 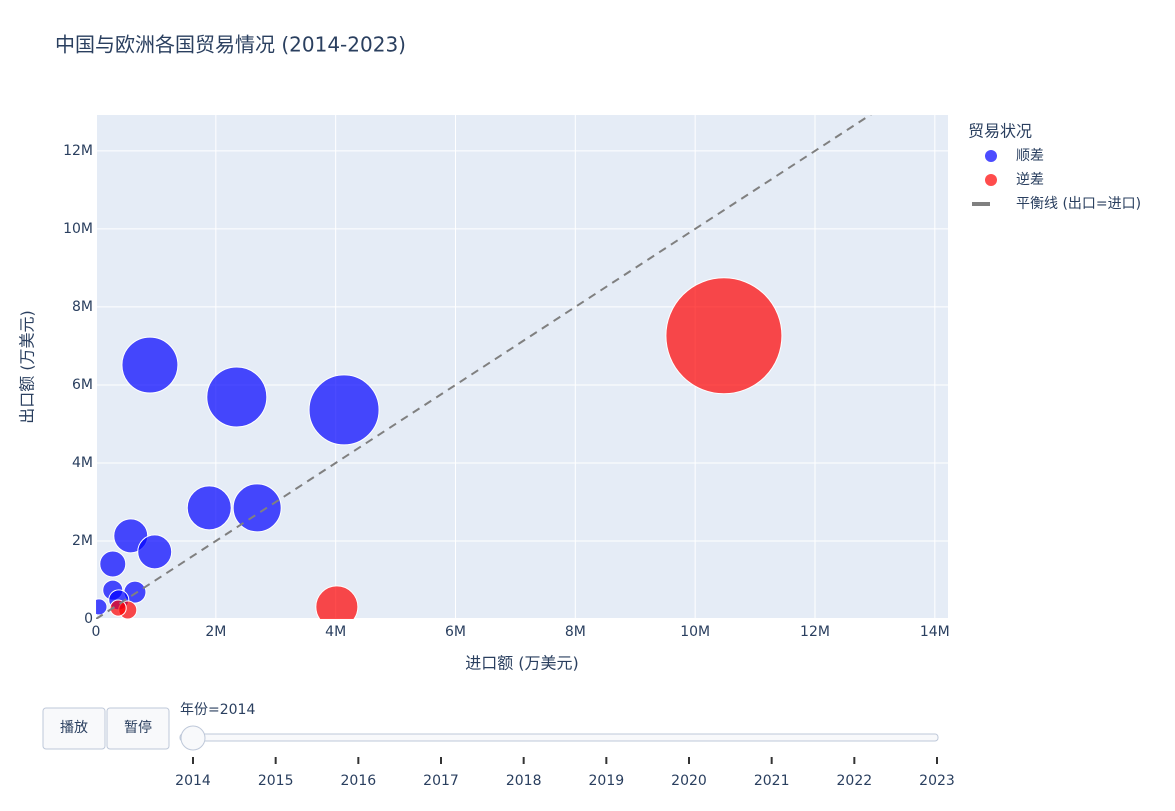 I want to click on slider-step-label: 2015, so click(x=276, y=781).